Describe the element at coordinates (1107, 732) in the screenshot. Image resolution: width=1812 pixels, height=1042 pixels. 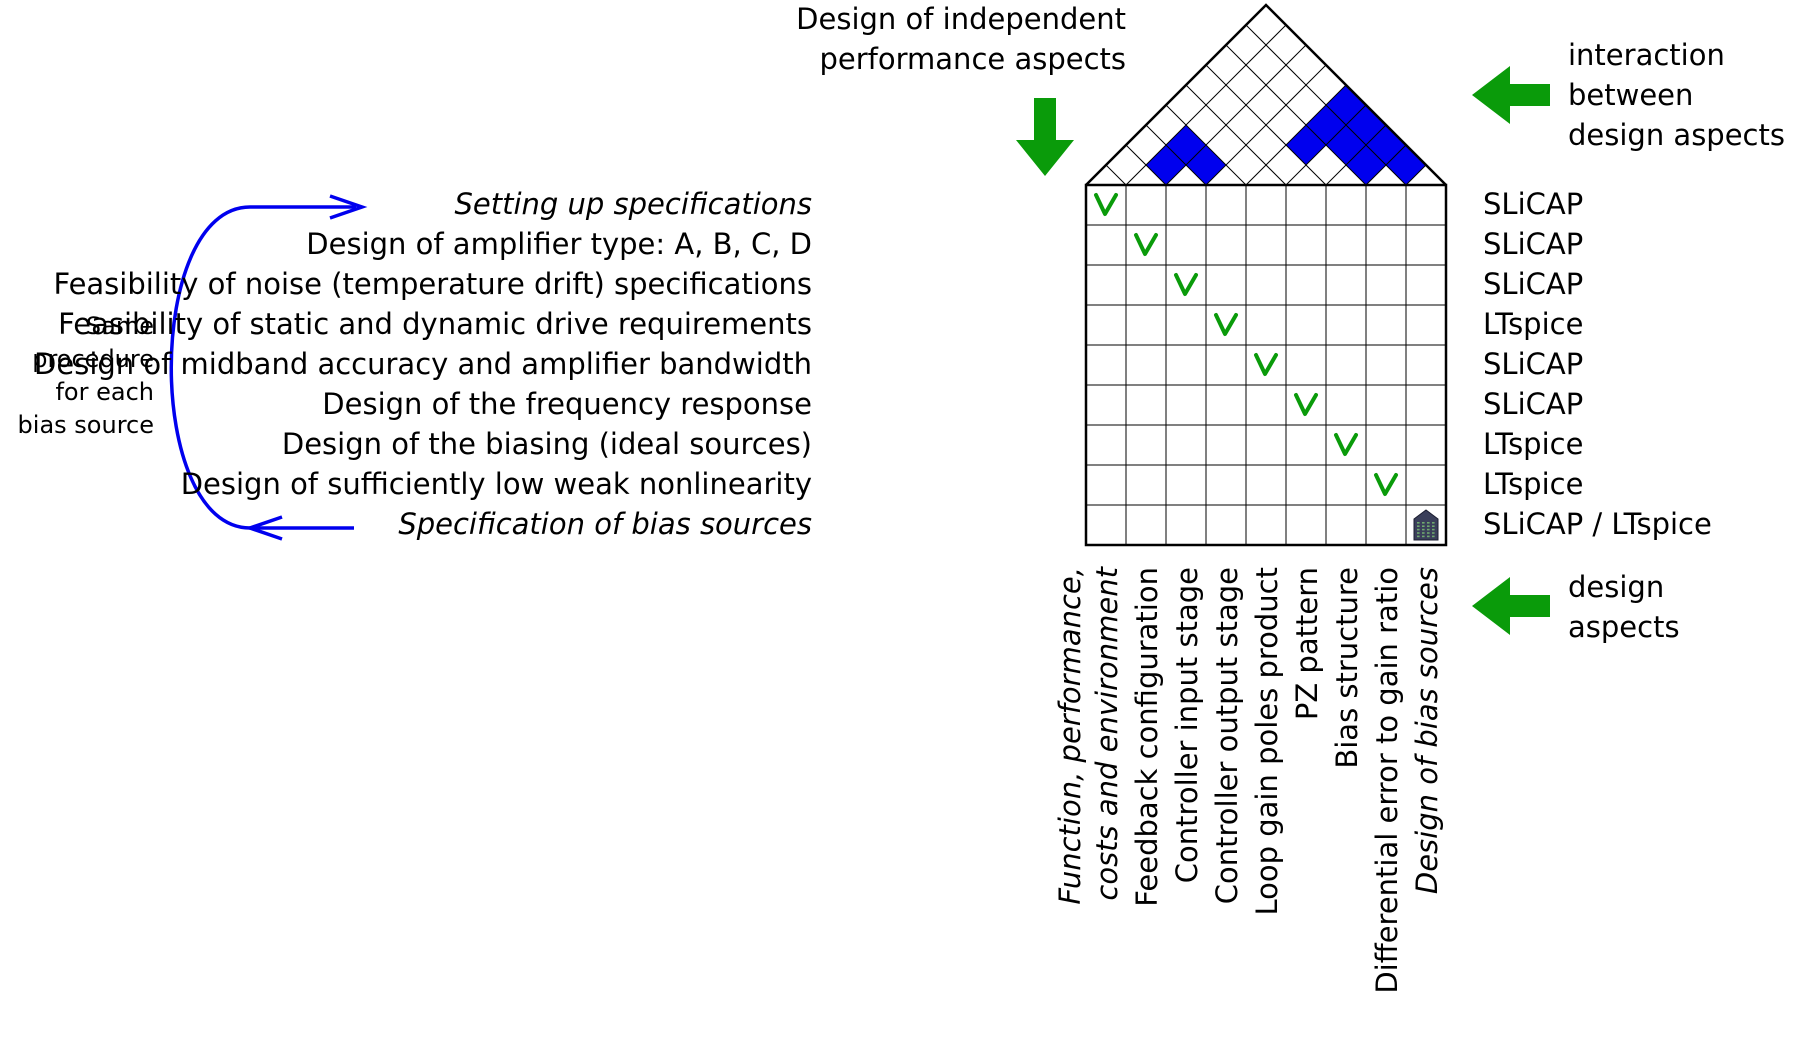
I see `column-label: costs and environment` at that location.